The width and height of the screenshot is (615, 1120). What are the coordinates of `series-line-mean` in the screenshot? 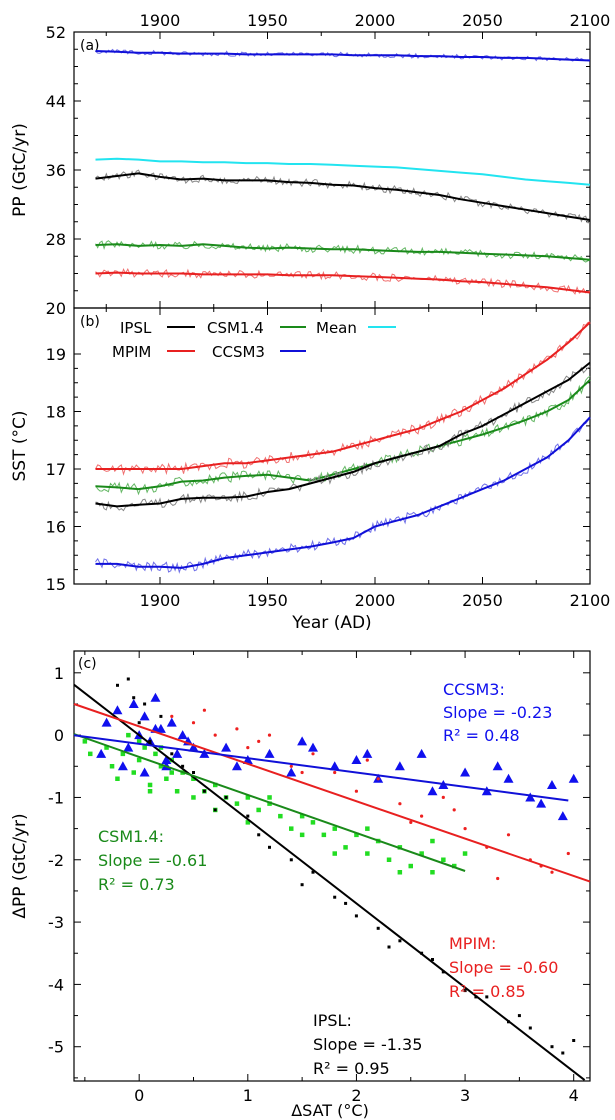 It's located at (343, 171).